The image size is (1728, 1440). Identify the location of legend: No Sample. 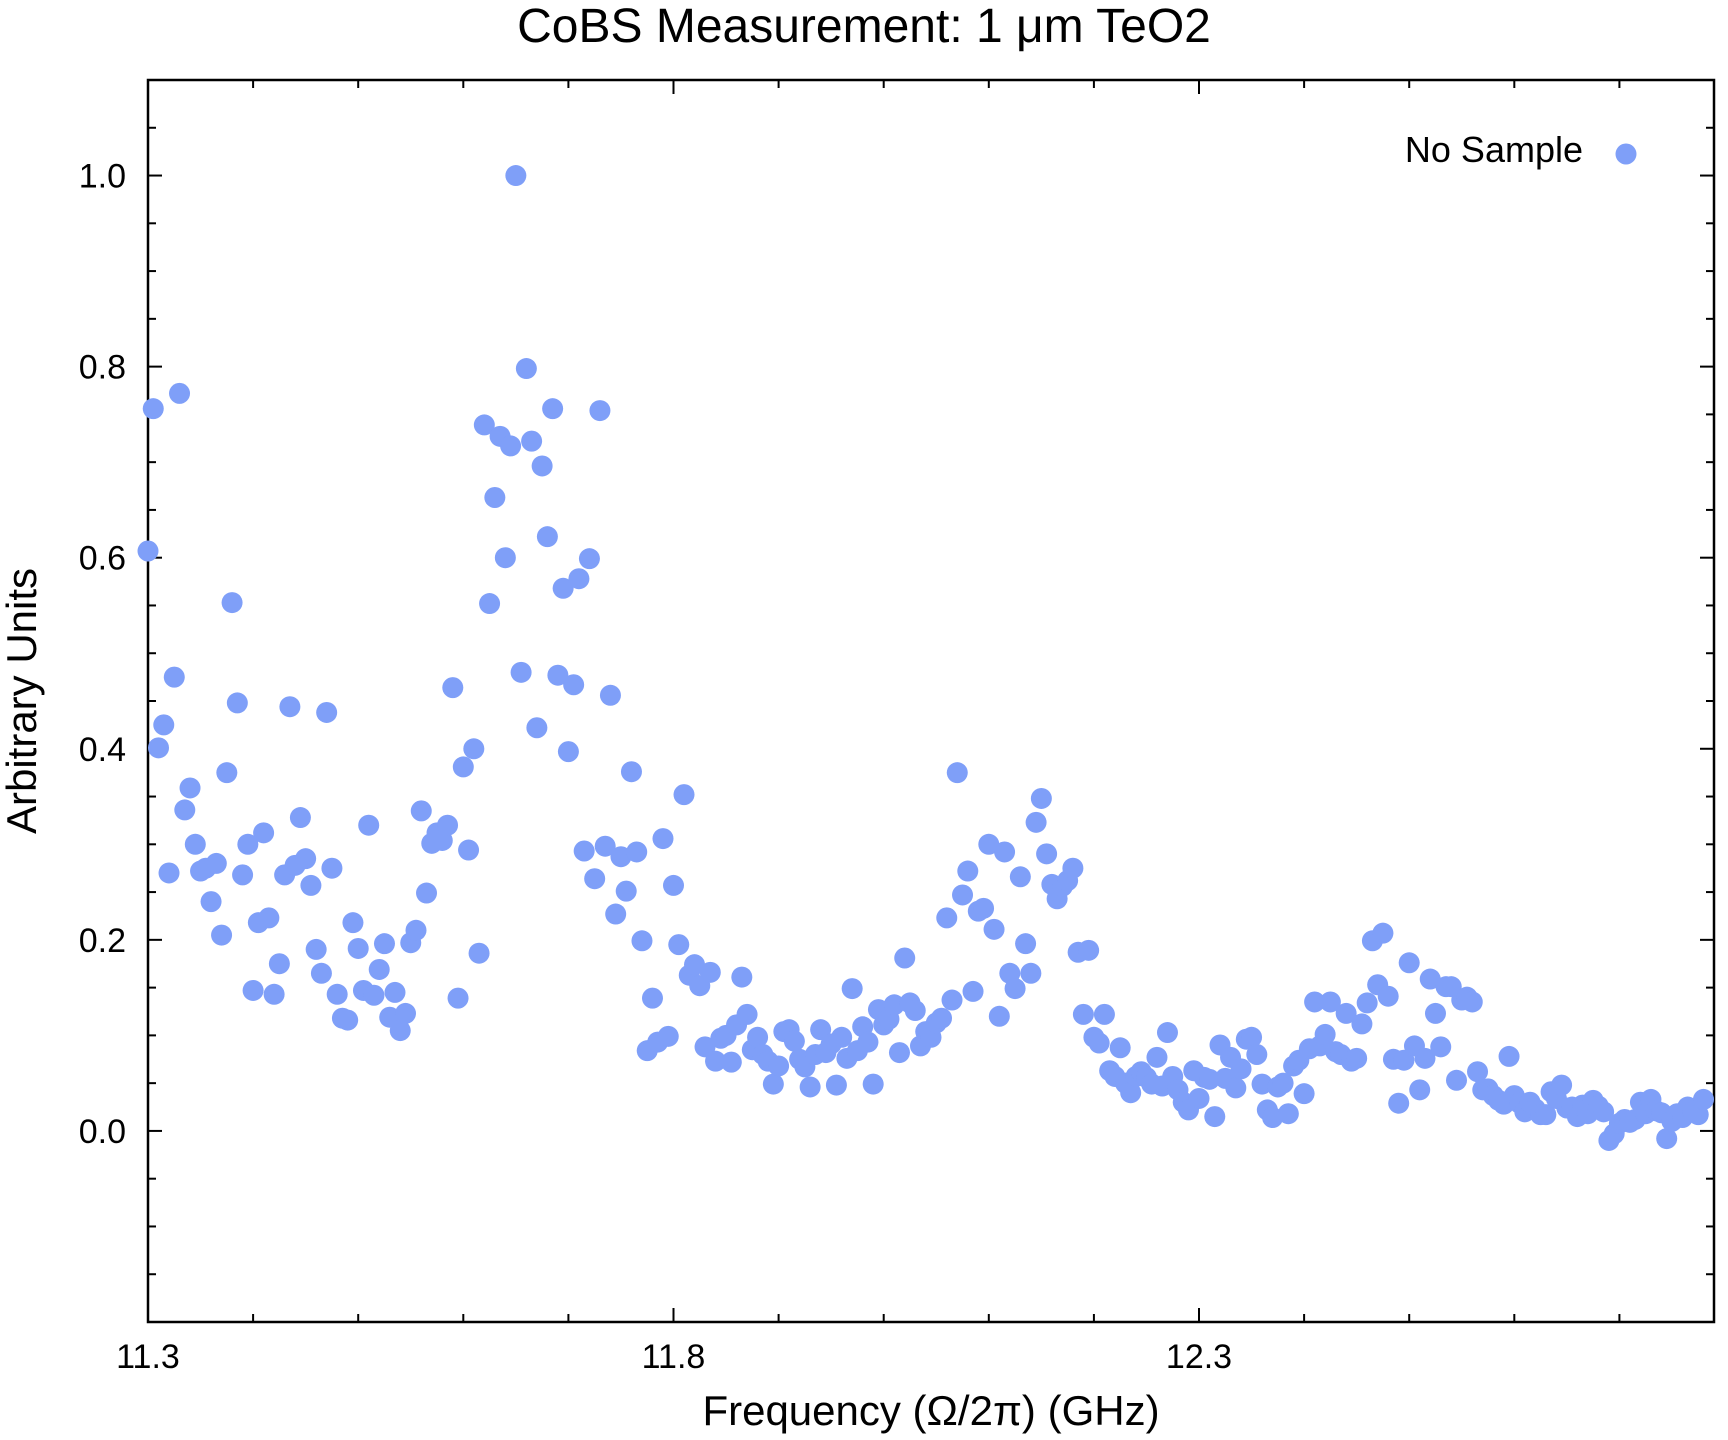
(1521, 149).